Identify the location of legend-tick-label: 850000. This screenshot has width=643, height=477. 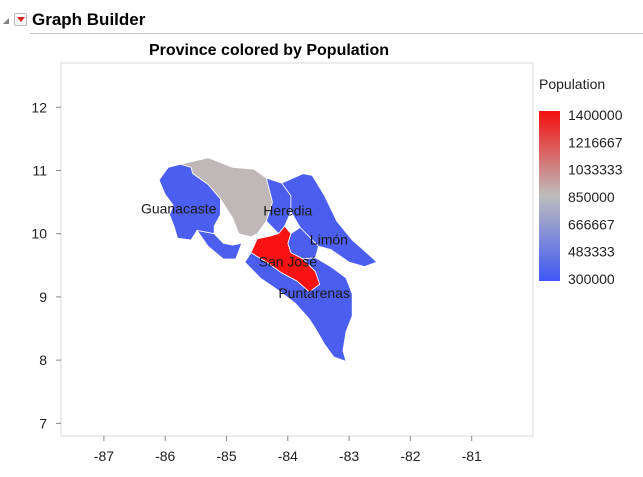
(591, 197).